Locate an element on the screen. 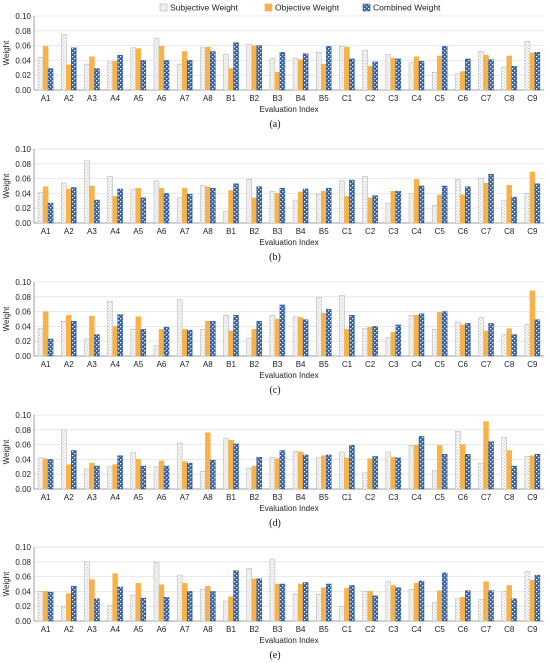  x-tick-label: C3 is located at coordinates (393, 497).